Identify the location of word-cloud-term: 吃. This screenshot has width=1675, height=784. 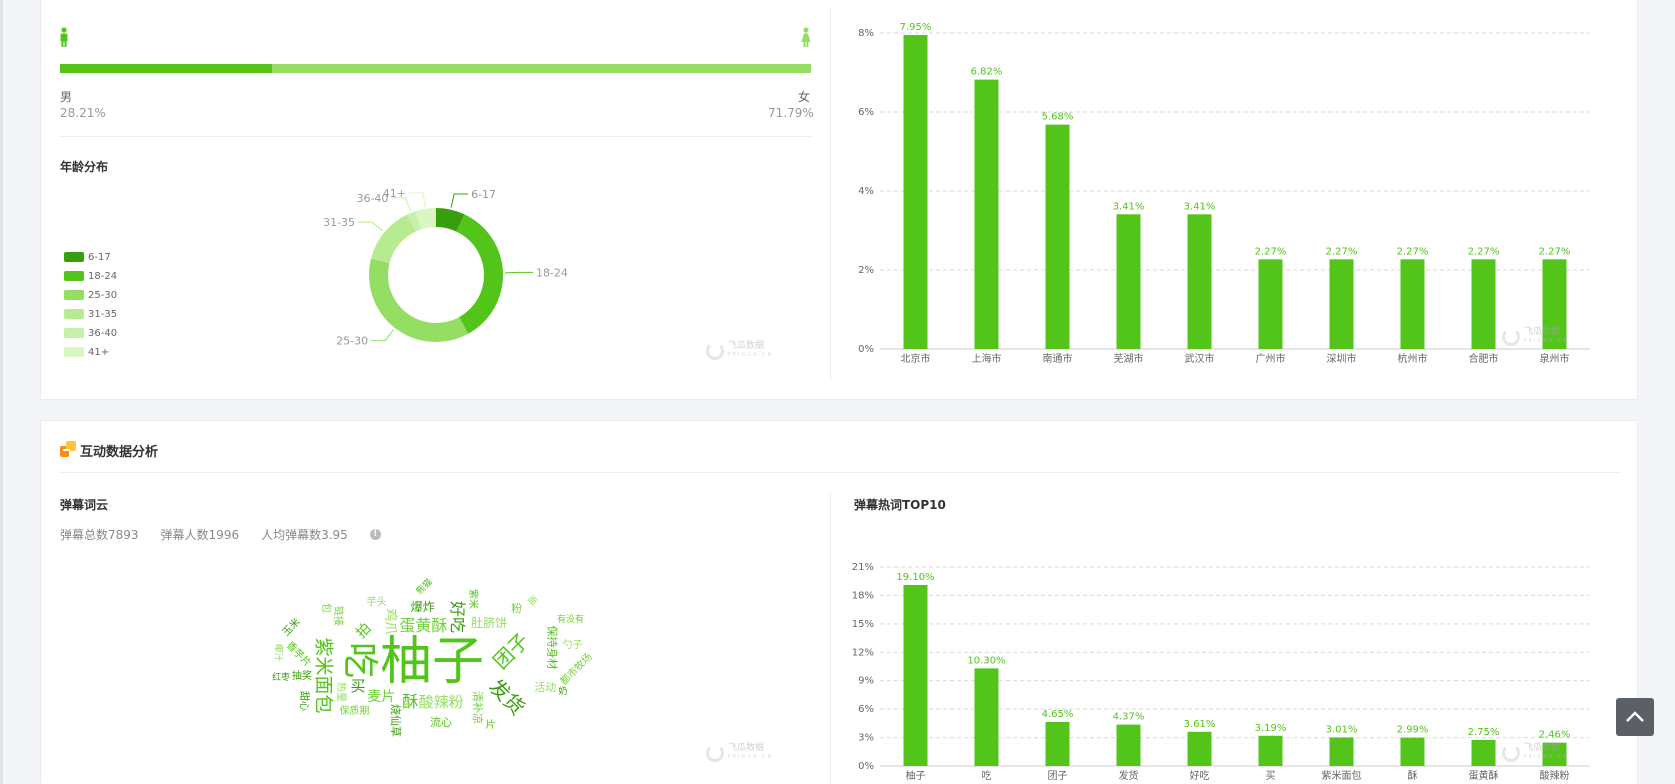
(360, 660).